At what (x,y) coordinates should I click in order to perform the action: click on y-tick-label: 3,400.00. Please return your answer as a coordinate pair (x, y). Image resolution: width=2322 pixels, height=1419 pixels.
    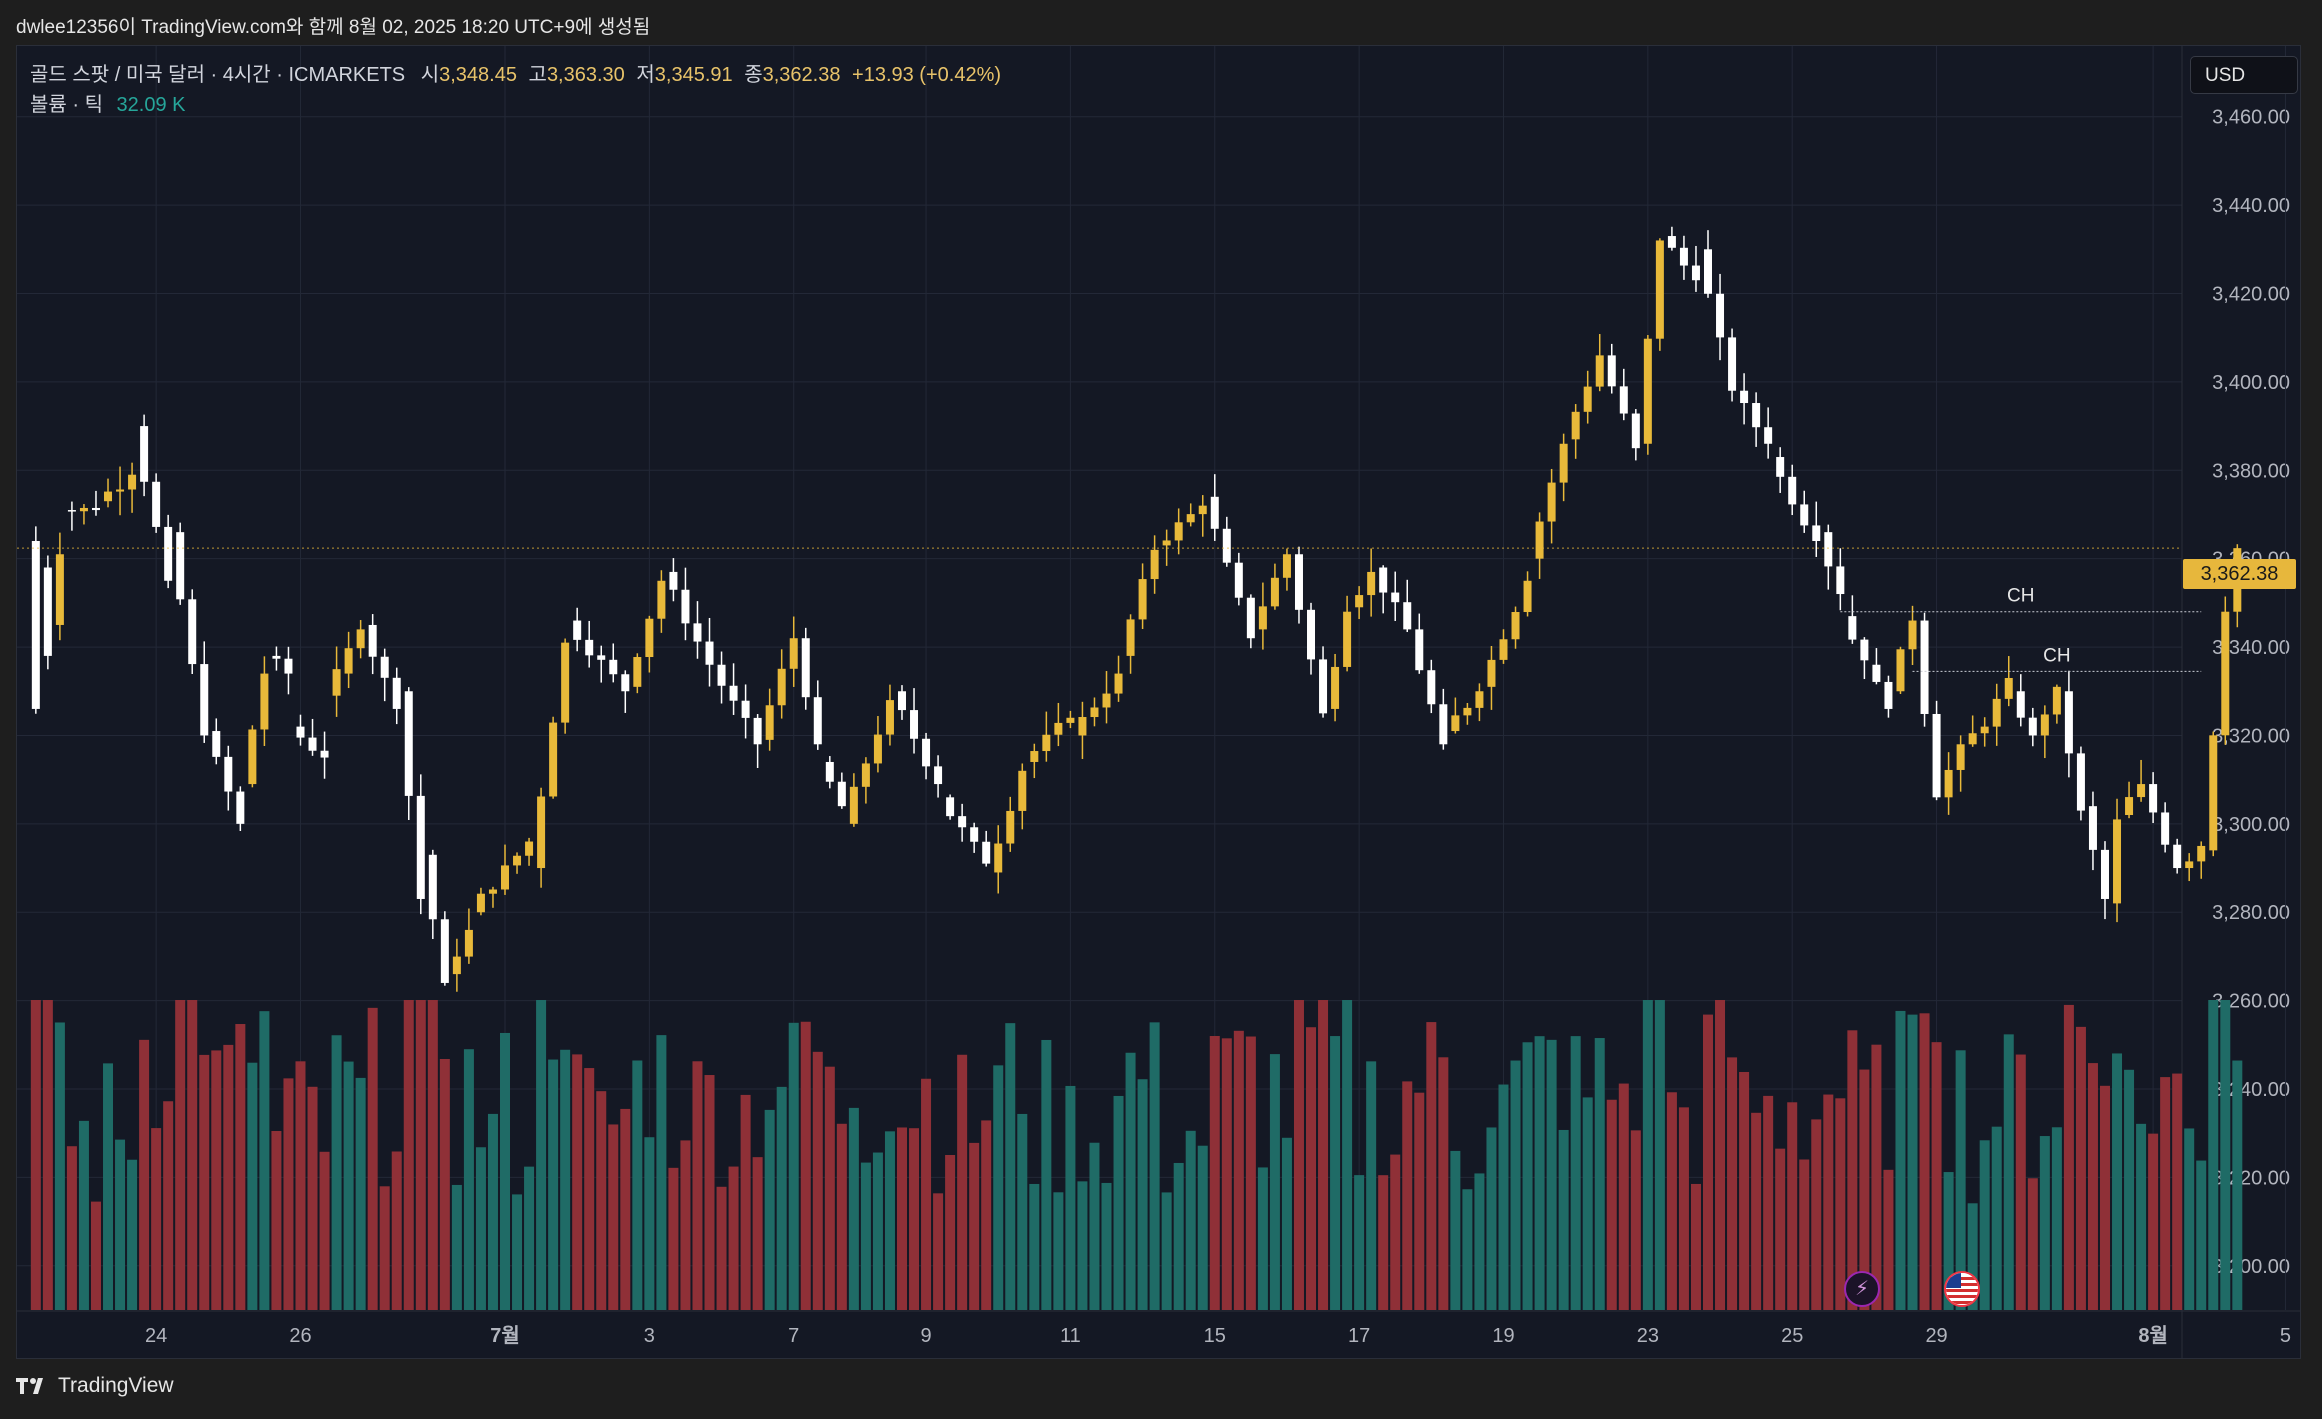
    Looking at the image, I should click on (2251, 383).